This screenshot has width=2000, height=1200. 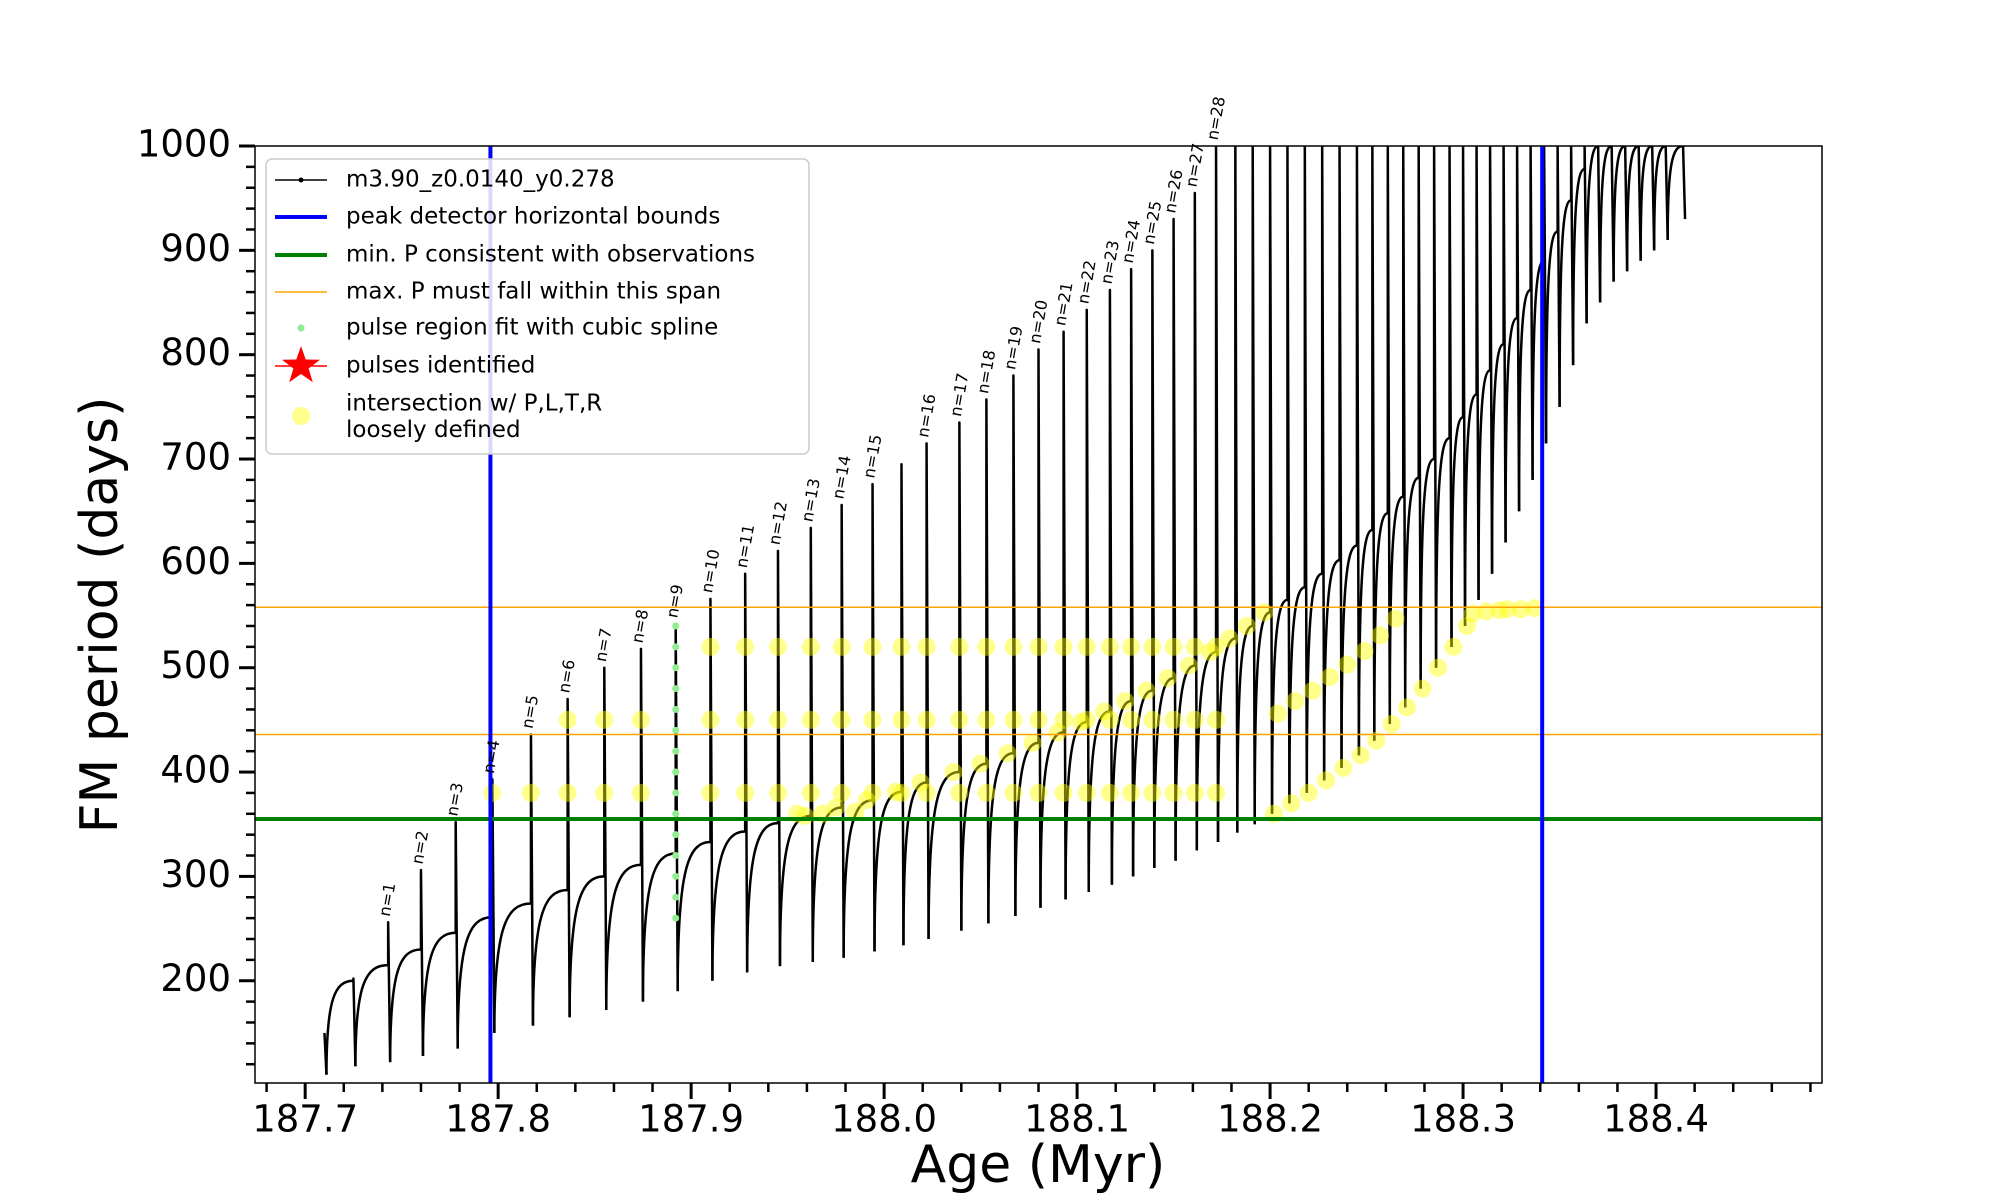 I want to click on y-tick-label: 500, so click(x=195, y=665).